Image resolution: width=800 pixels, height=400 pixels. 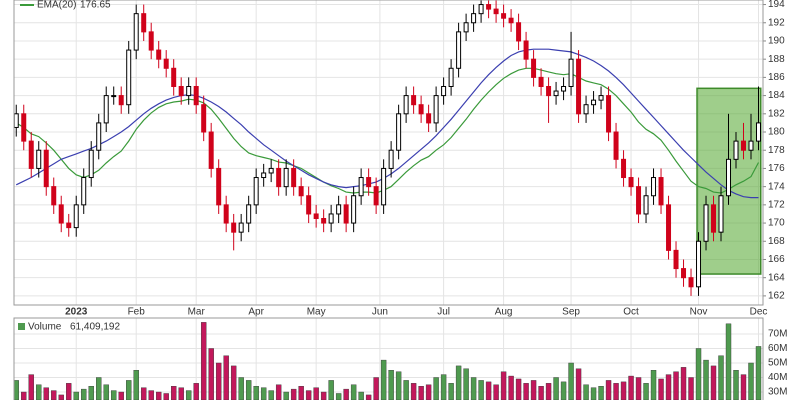 What do you see at coordinates (777, 377) in the screenshot?
I see `y-tick-label: 40M` at bounding box center [777, 377].